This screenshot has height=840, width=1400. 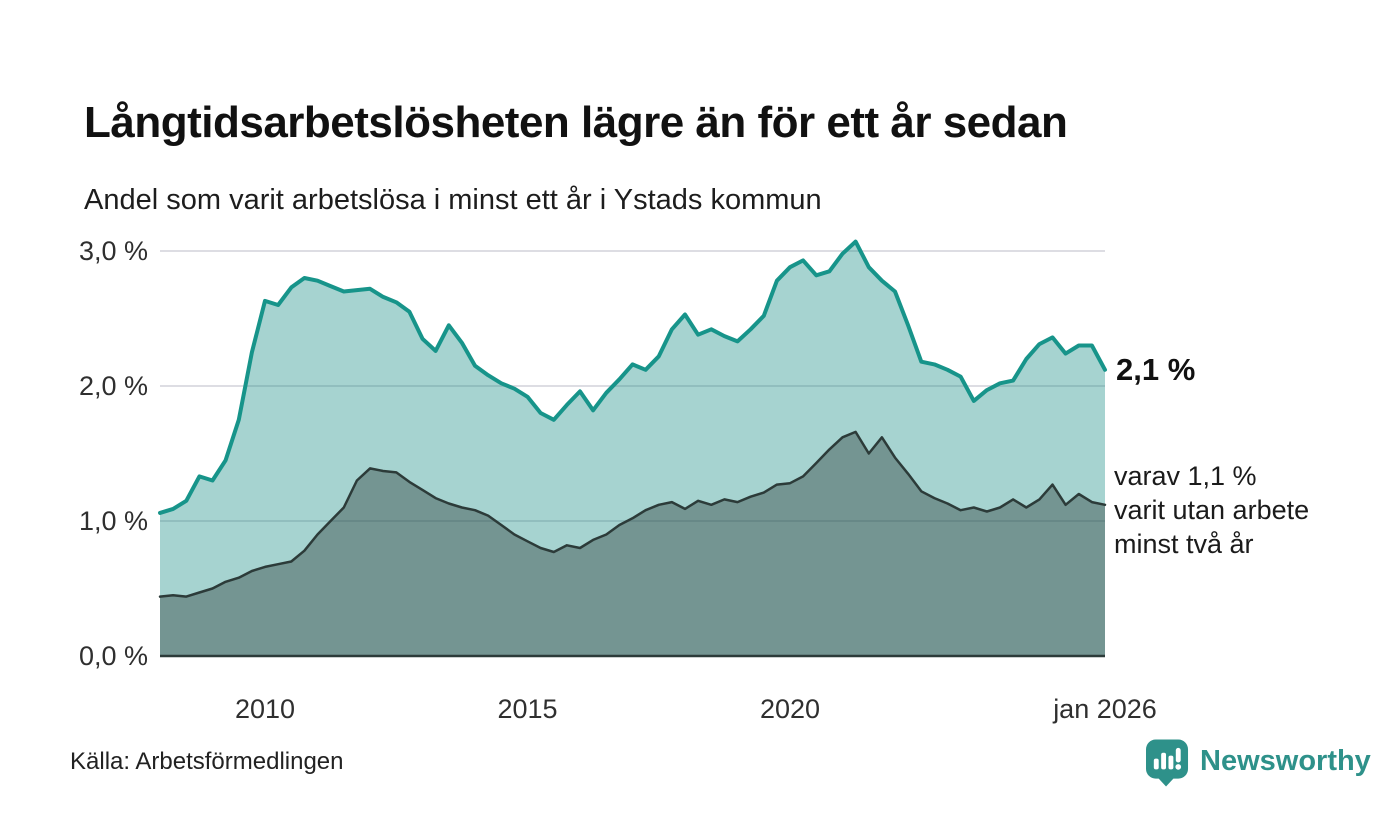 What do you see at coordinates (113, 251) in the screenshot?
I see `y-tick-label: 3,0 %` at bounding box center [113, 251].